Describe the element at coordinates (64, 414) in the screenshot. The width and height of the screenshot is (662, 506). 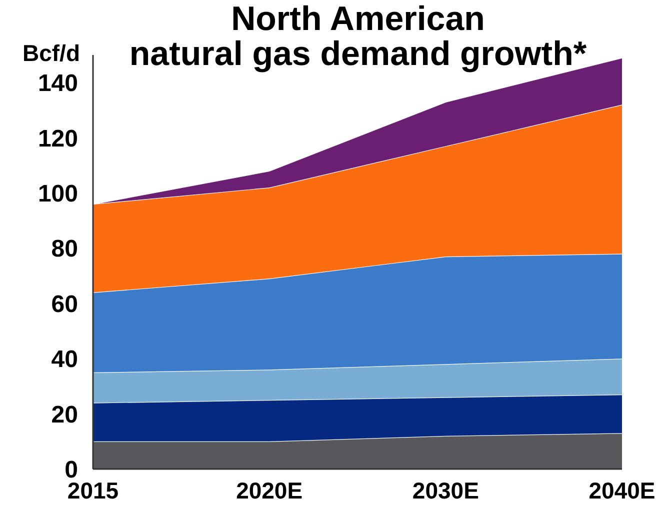
I see `y-tick-label: 20` at that location.